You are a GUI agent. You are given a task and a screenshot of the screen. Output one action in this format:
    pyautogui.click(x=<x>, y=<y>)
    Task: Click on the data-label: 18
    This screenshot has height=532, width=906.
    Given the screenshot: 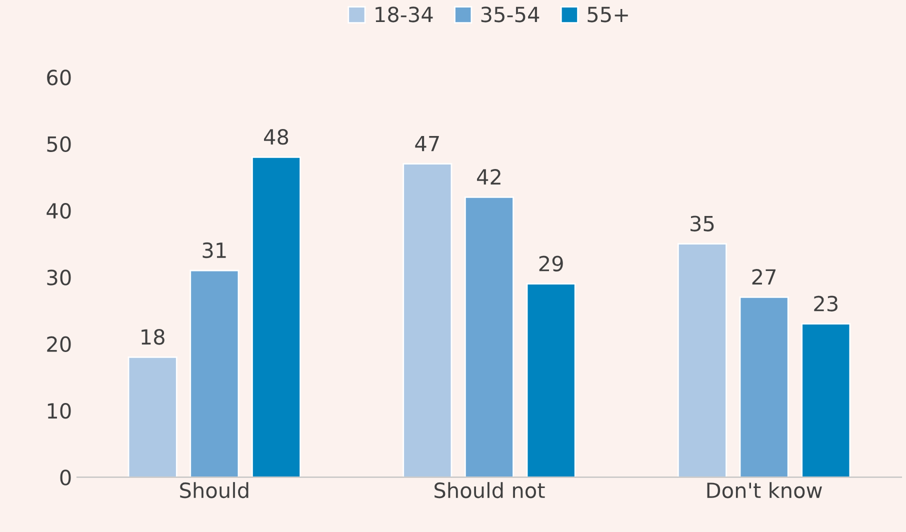 What is the action you would take?
    pyautogui.click(x=153, y=337)
    